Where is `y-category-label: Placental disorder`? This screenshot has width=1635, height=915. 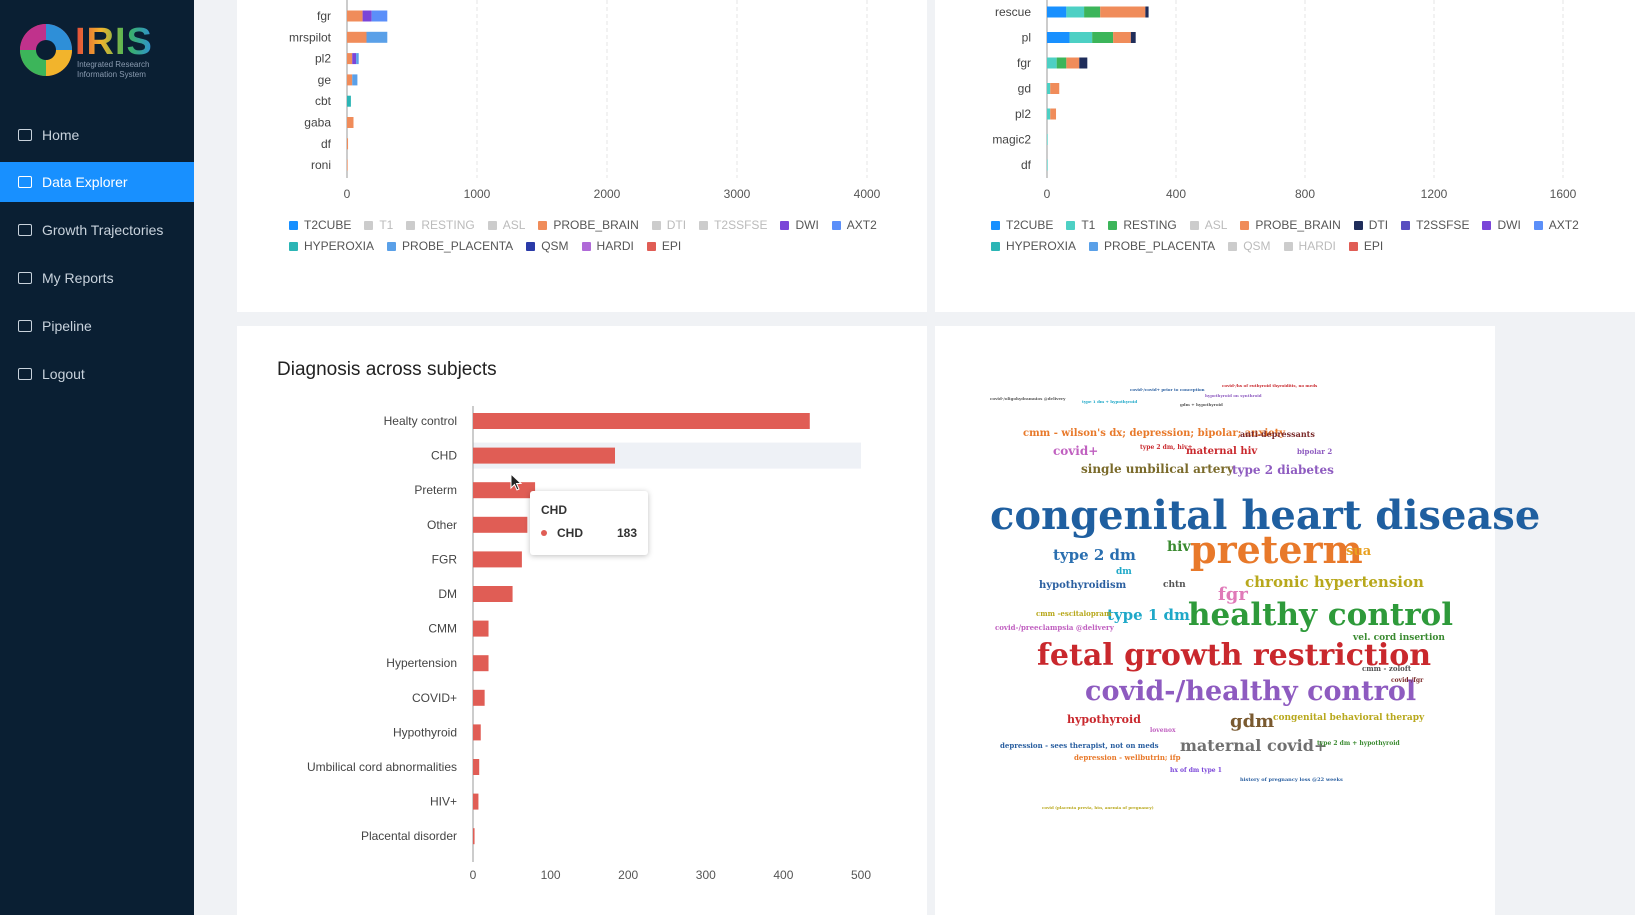 y-category-label: Placental disorder is located at coordinates (409, 836).